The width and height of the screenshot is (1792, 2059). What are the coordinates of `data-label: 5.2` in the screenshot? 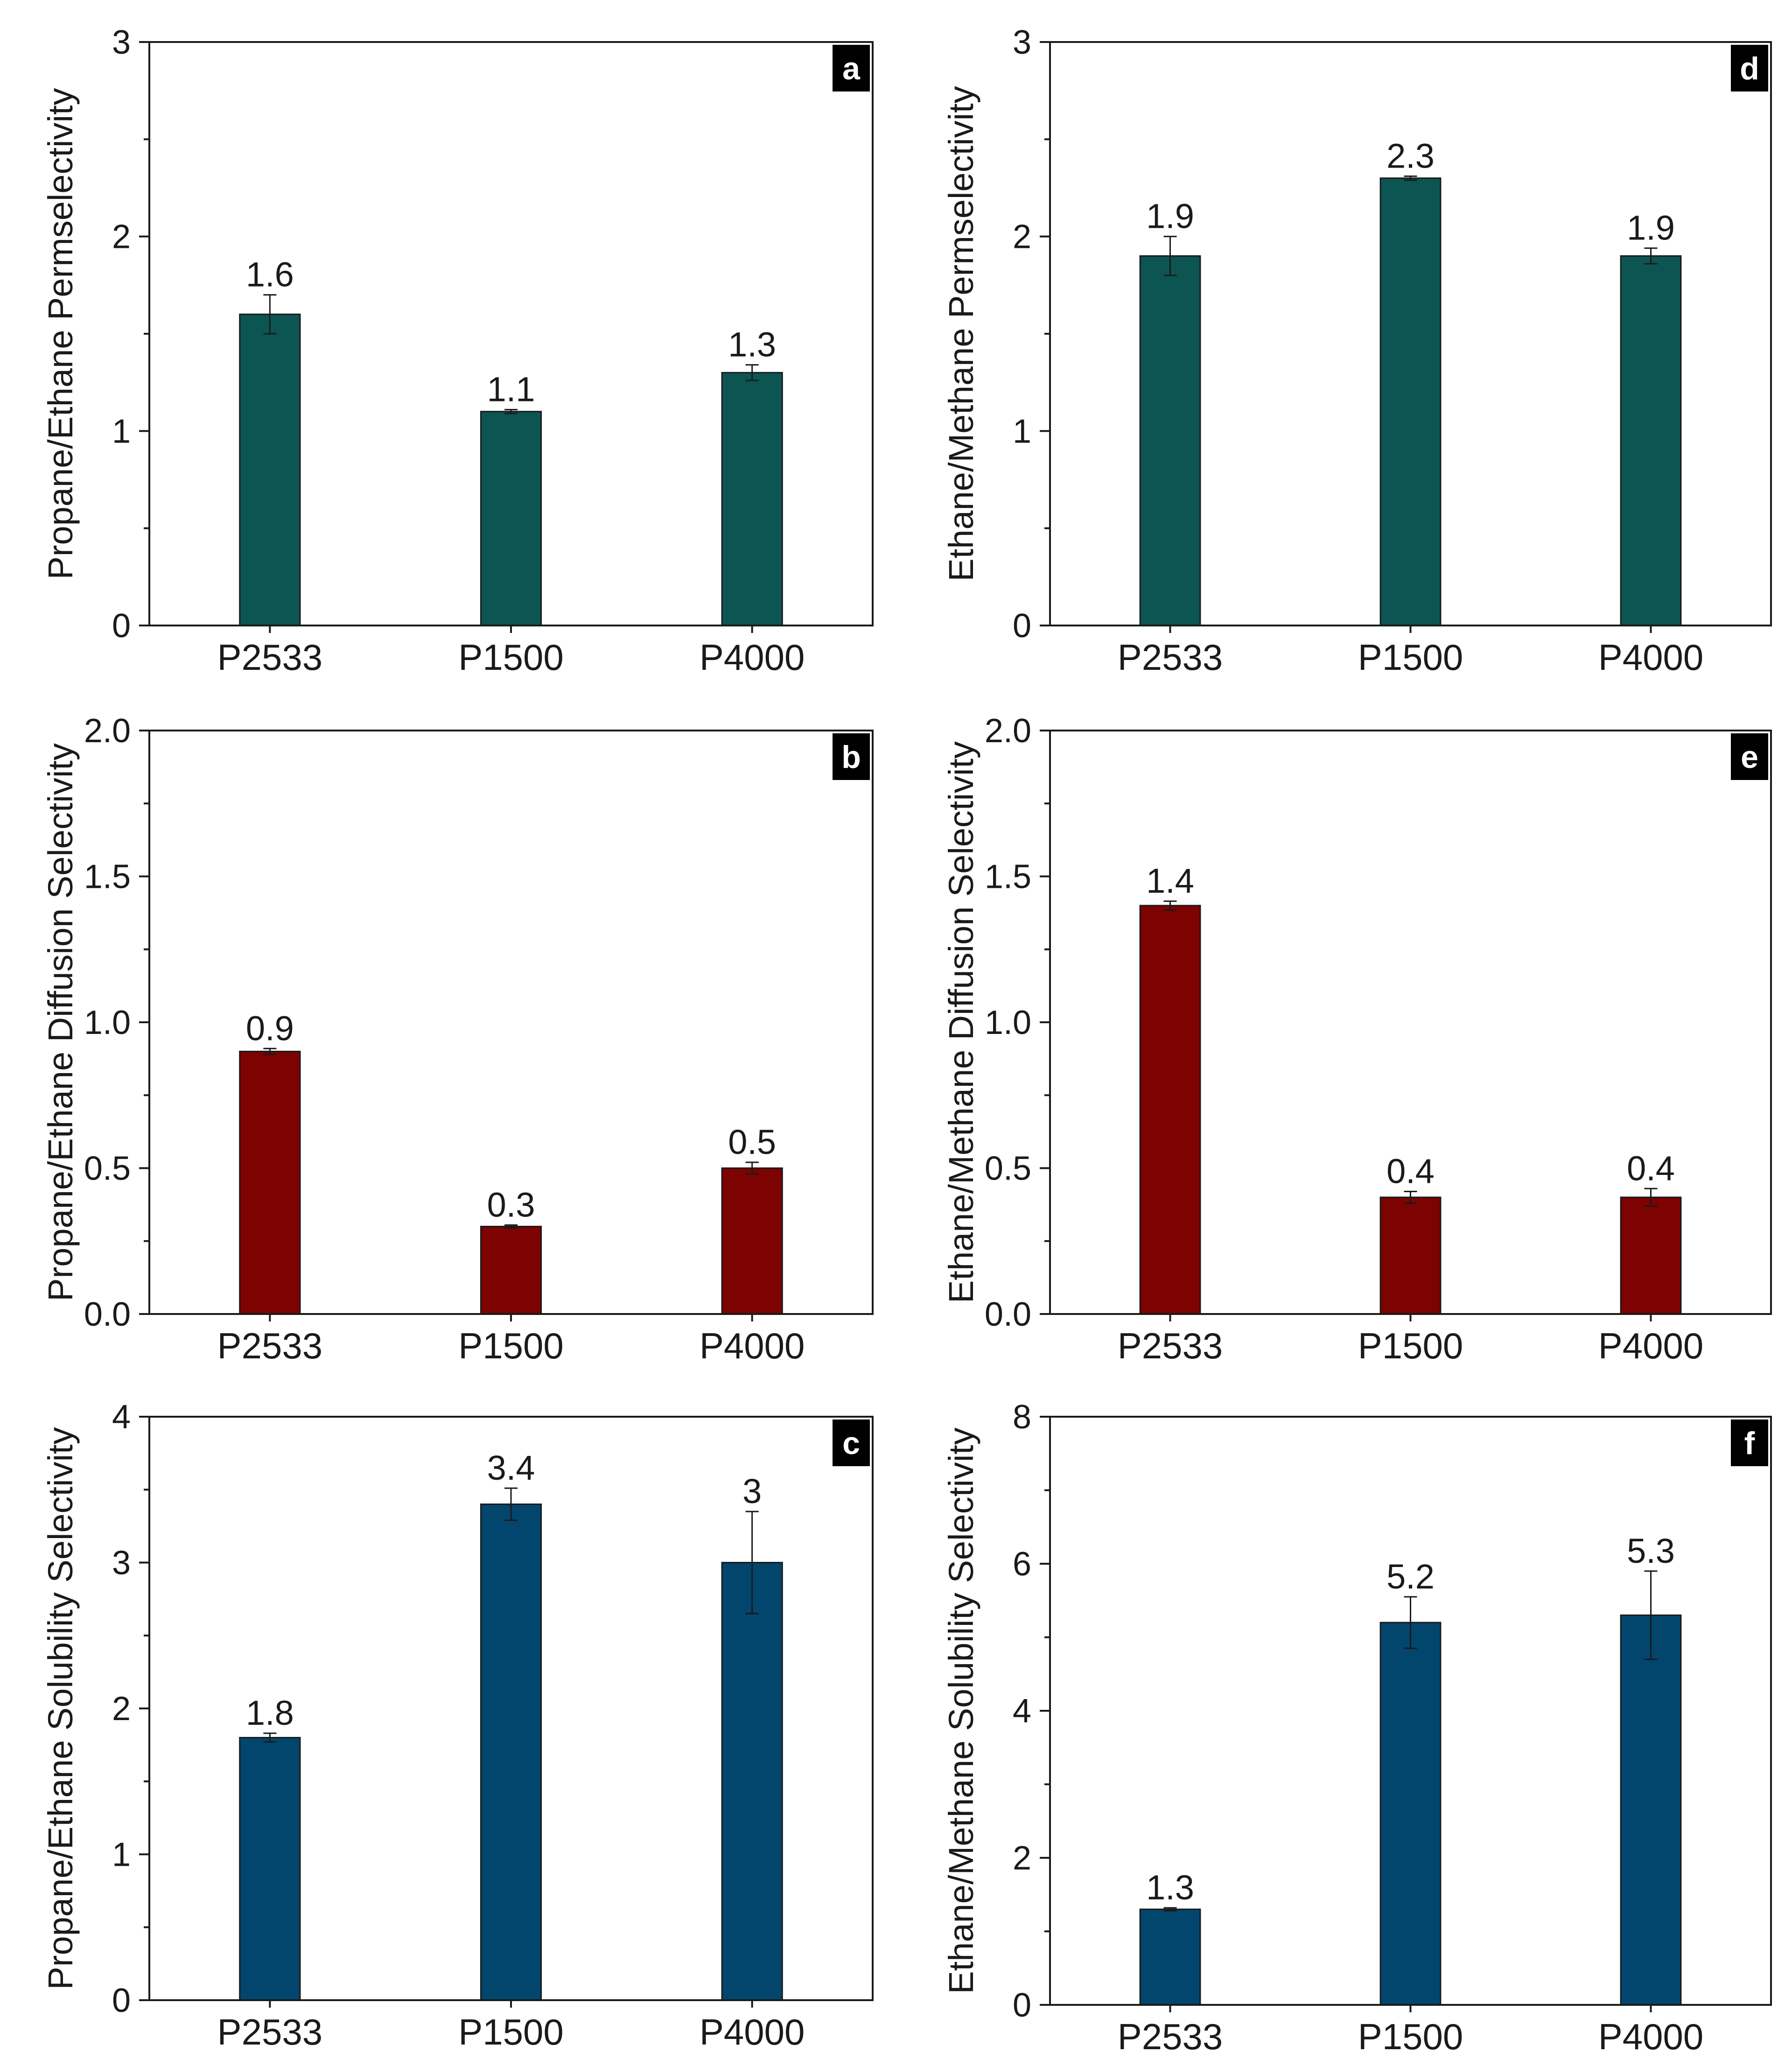 It's located at (1410, 1576).